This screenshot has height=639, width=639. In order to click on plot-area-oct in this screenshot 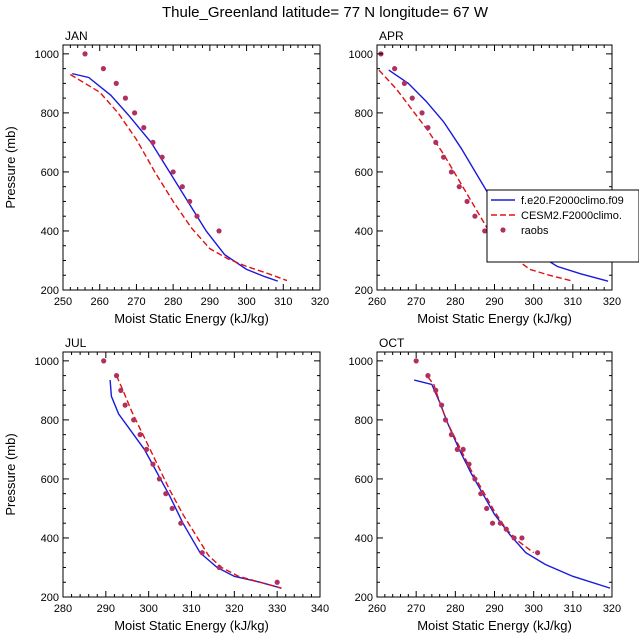, I will do `click(512, 473)`.